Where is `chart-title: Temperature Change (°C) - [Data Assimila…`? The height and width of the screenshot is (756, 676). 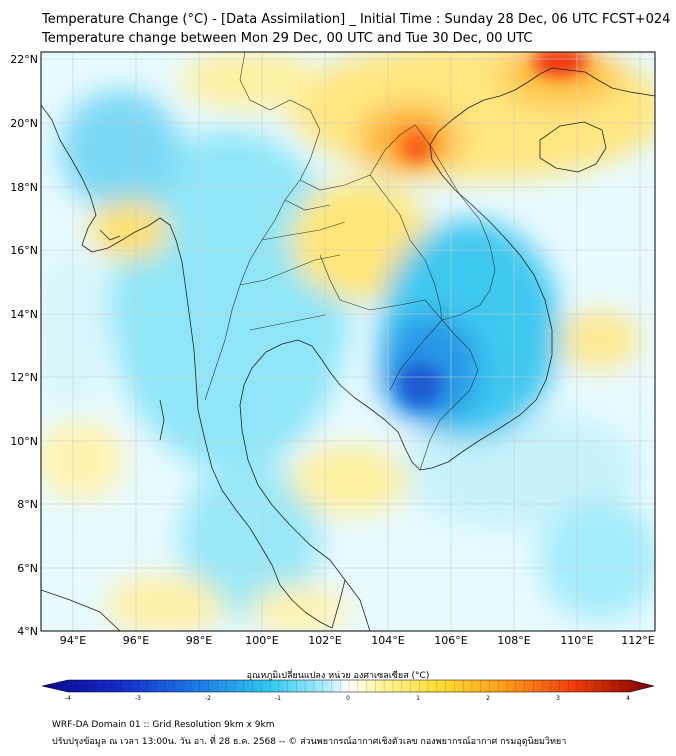
chart-title: Temperature Change (°C) - [Data Assimila… is located at coordinates (356, 19).